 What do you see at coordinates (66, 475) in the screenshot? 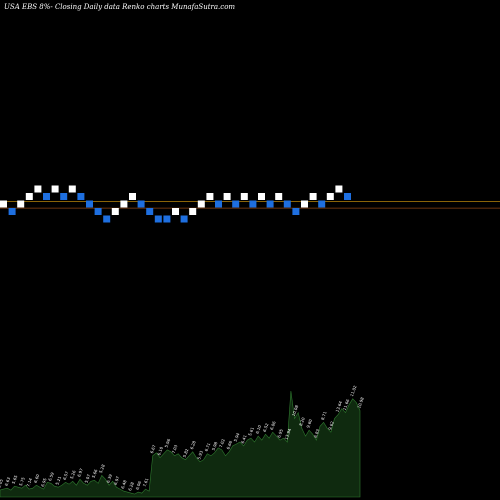
I see `volume-data-label: 6.57` at bounding box center [66, 475].